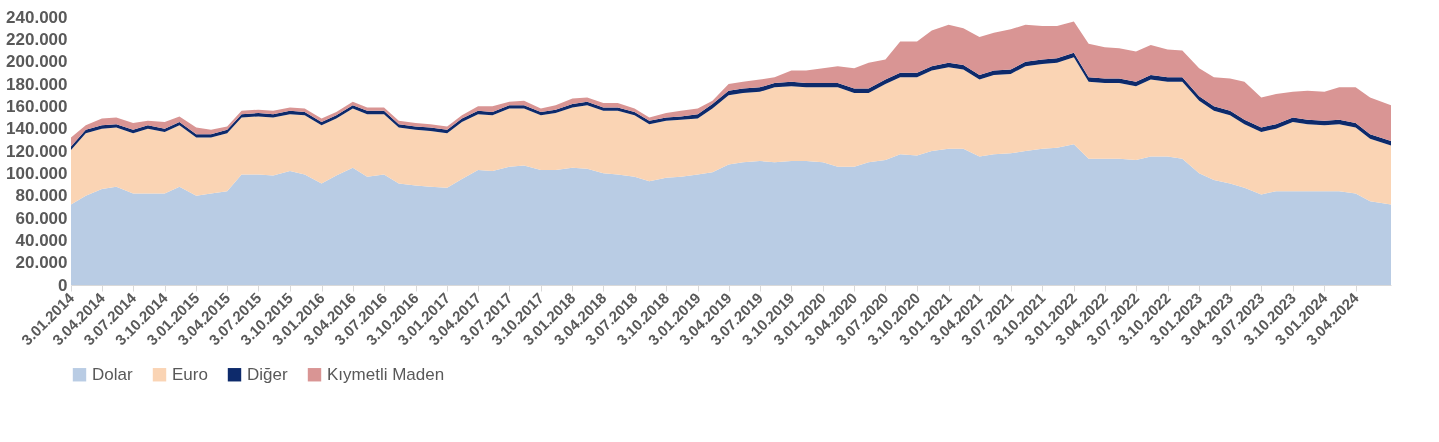 The width and height of the screenshot is (1439, 442). Describe the element at coordinates (37, 106) in the screenshot. I see `y-tick-label: 160.000` at that location.